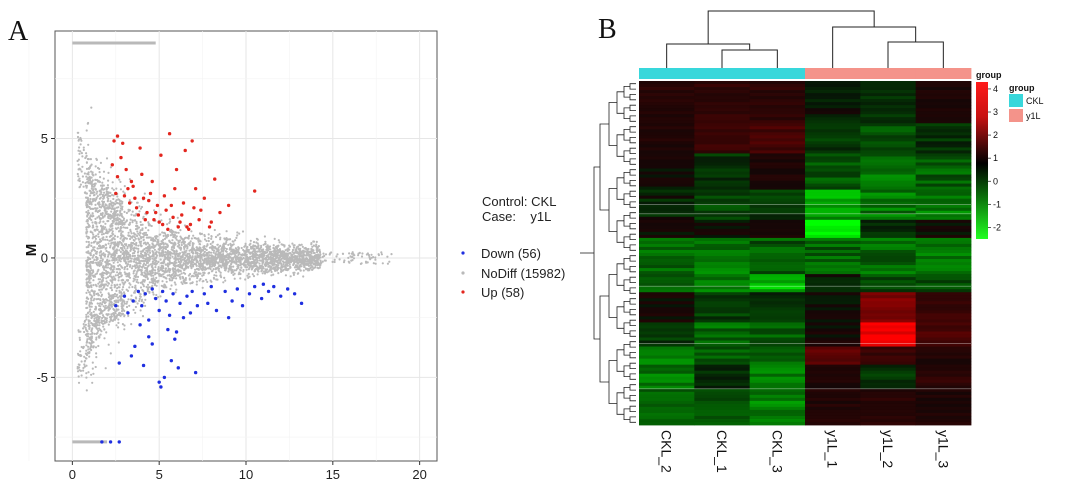  Describe the element at coordinates (943, 449) in the screenshot. I see `column-label: y1L_3` at that location.